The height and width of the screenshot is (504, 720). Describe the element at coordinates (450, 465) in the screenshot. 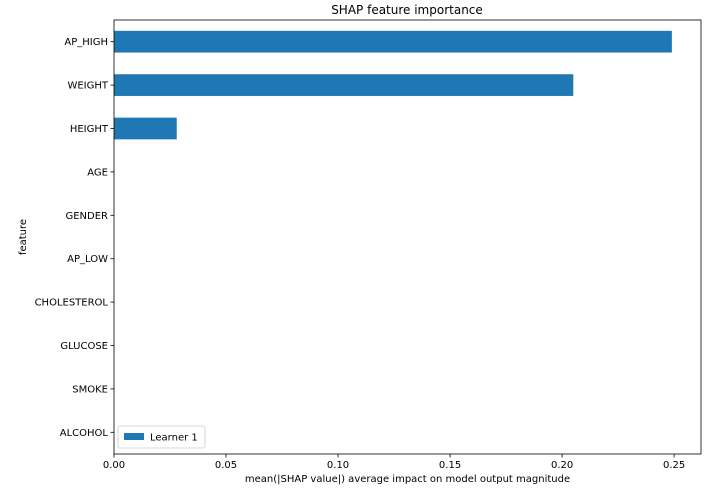

I see `x-tick-label: 0.15` at that location.